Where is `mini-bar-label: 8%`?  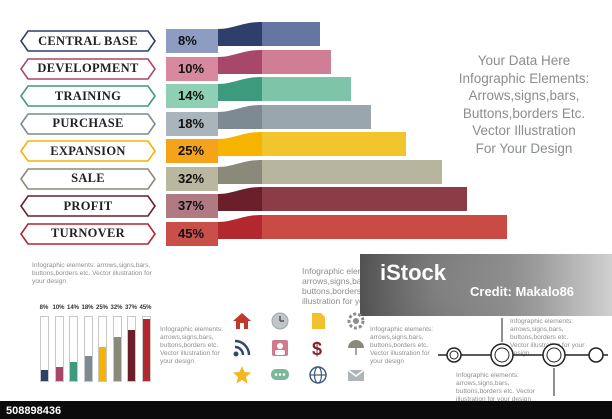
mini-bar-label: 8% is located at coordinates (44, 308).